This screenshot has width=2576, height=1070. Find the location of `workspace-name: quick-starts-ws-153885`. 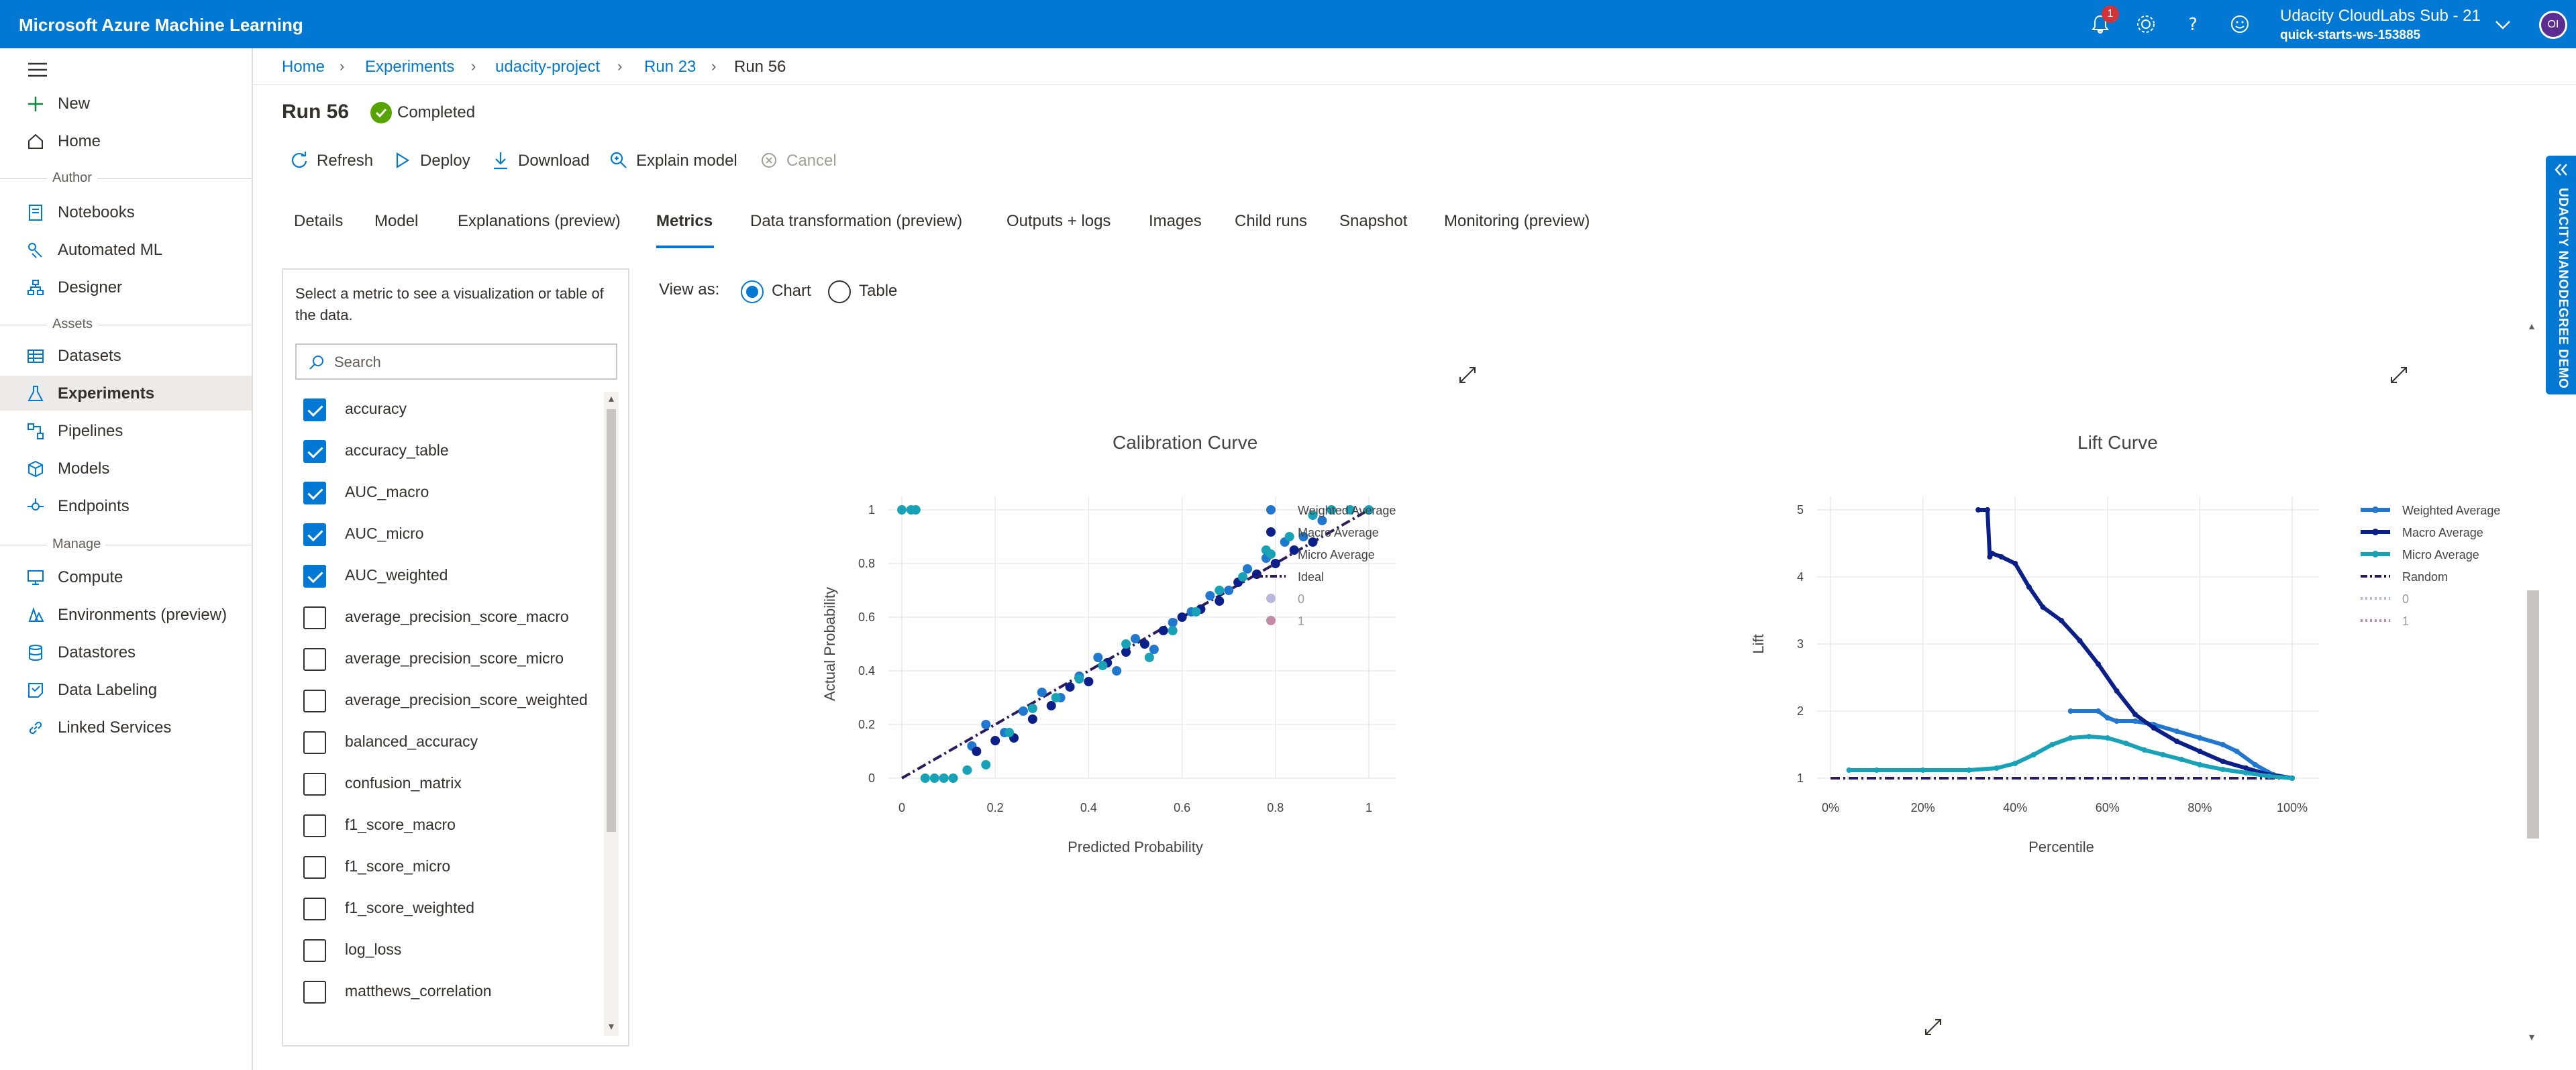

workspace-name: quick-starts-ws-153885 is located at coordinates (2350, 35).